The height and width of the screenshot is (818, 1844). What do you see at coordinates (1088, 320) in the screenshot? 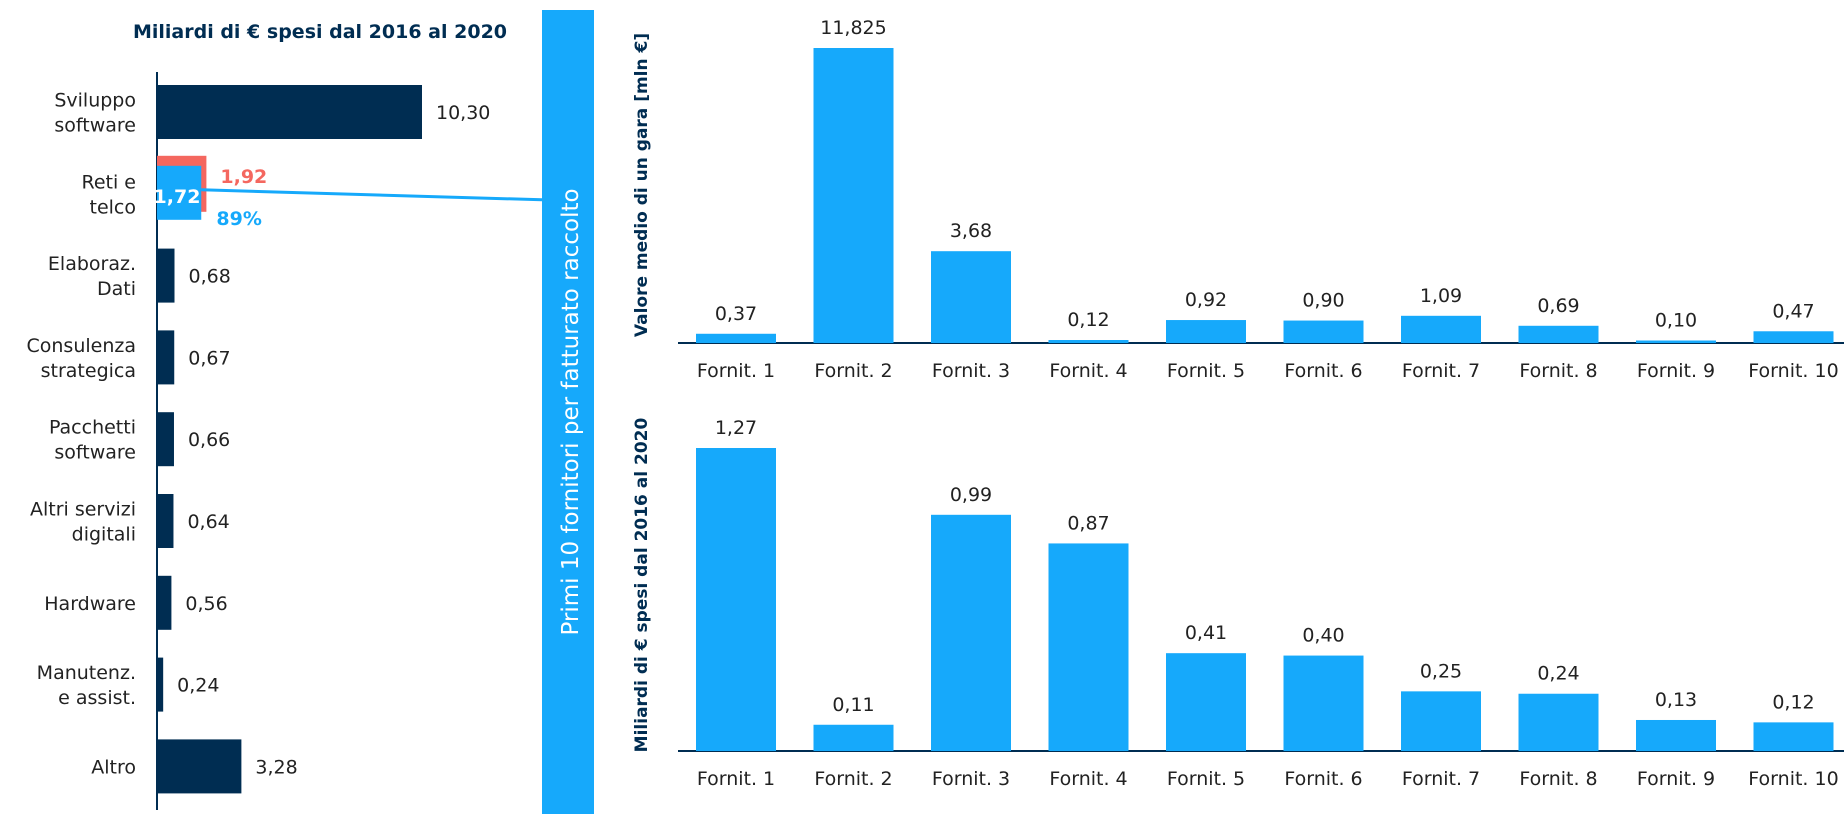
I see `bar-value-label: 0,12` at bounding box center [1088, 320].